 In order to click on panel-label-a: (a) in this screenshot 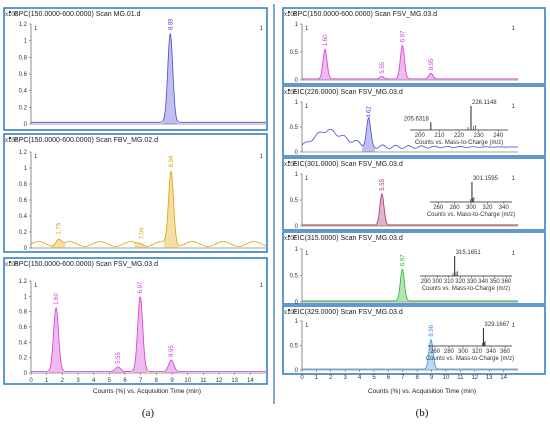, I will do `click(148, 413)`.